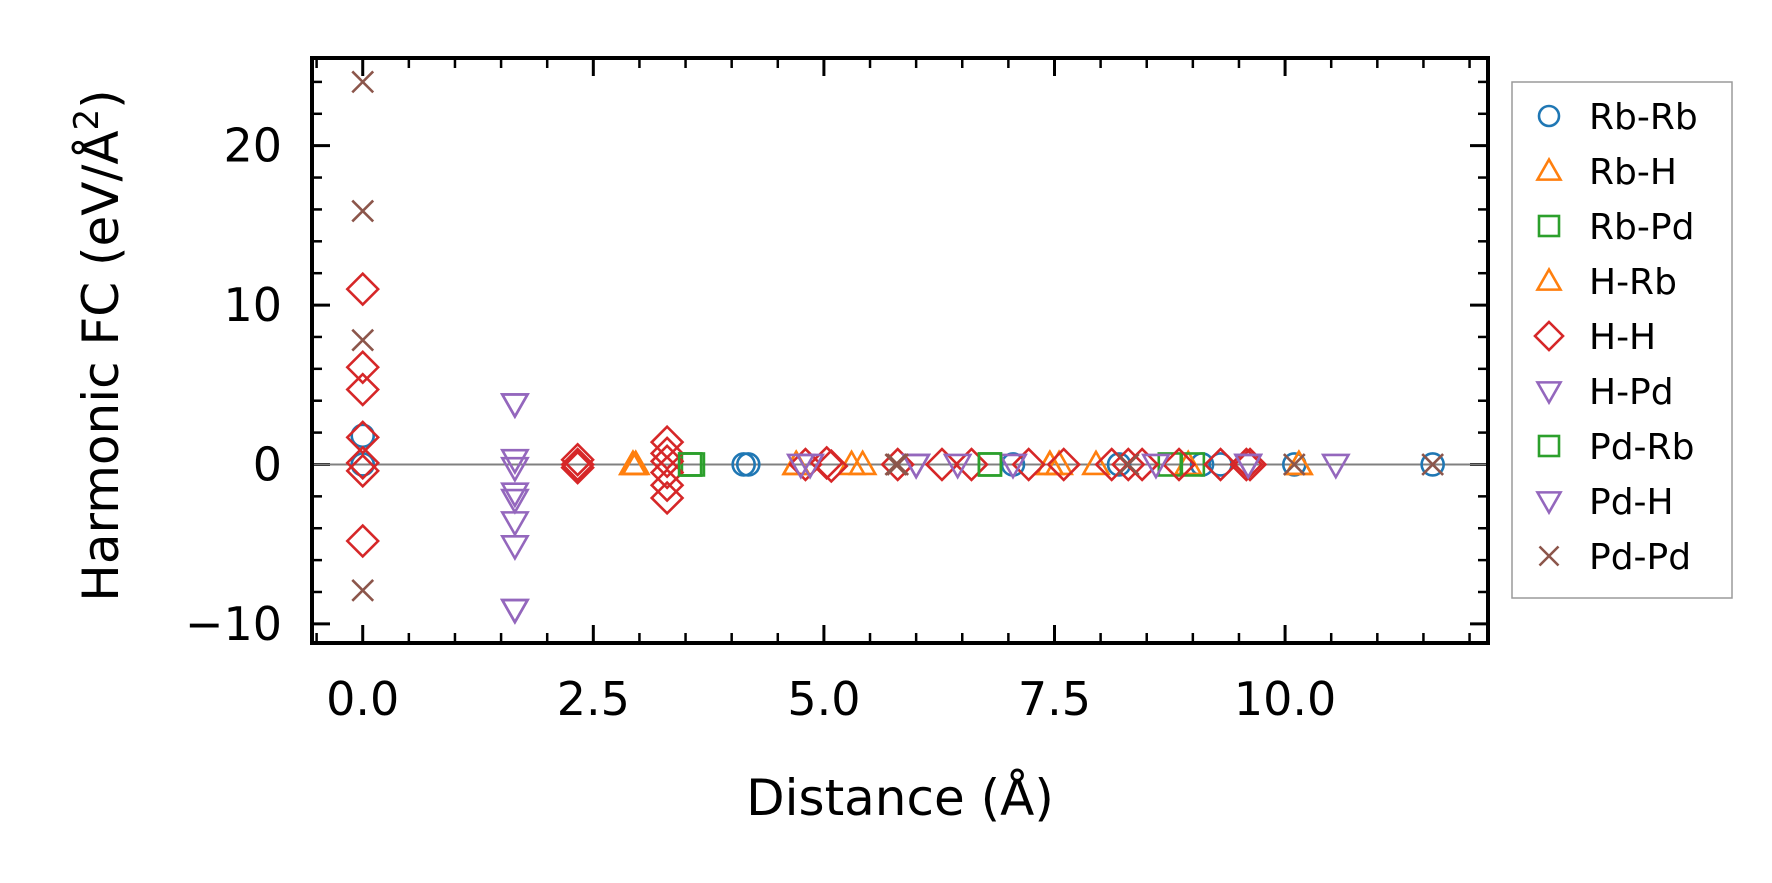 The height and width of the screenshot is (883, 1772). I want to click on y-tick-label: −10, so click(233, 624).